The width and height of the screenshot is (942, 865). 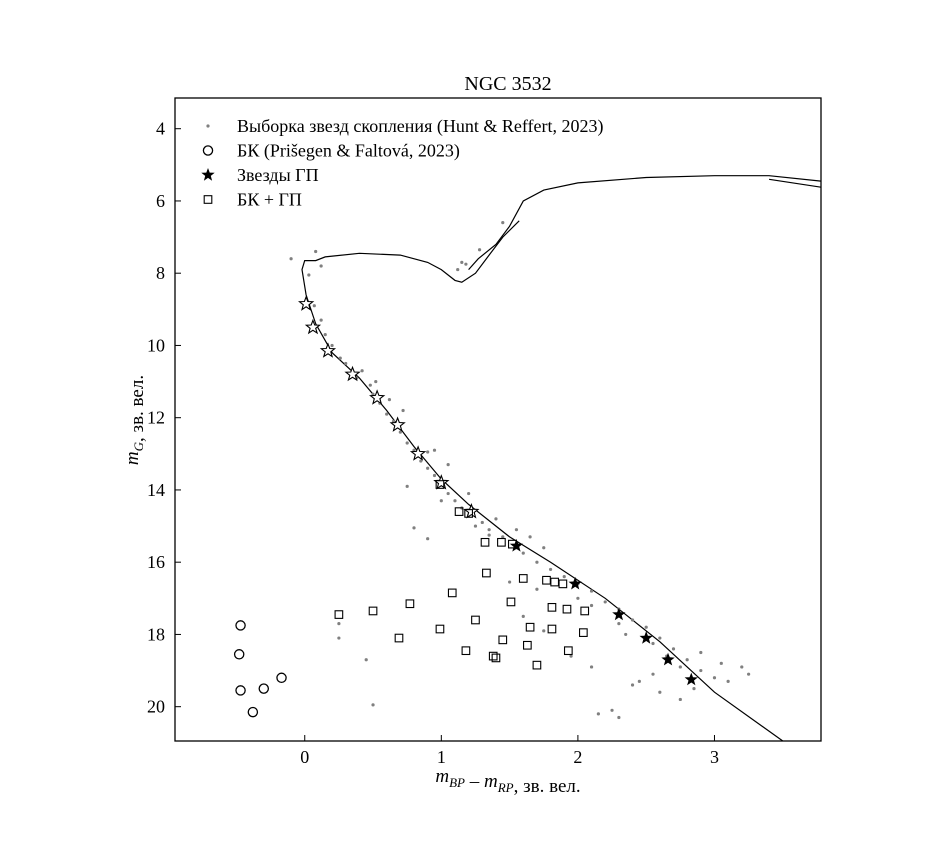 What do you see at coordinates (577, 757) in the screenshot?
I see `x-tick-label: 2` at bounding box center [577, 757].